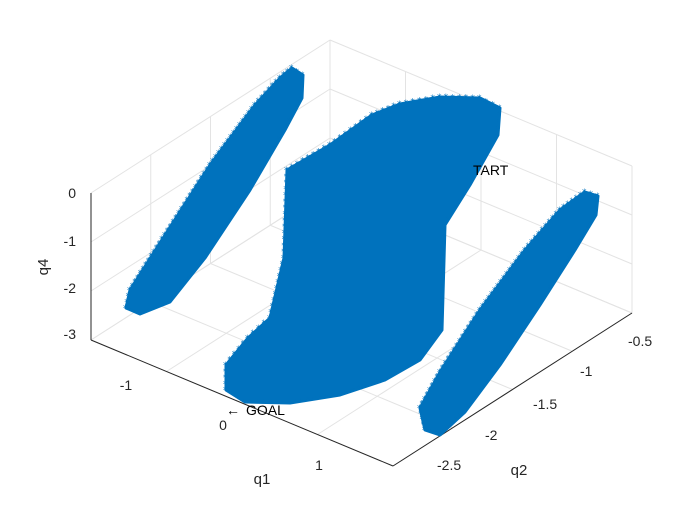 The width and height of the screenshot is (700, 525). Describe the element at coordinates (640, 341) in the screenshot. I see `y-tick-label: -0.5` at that location.